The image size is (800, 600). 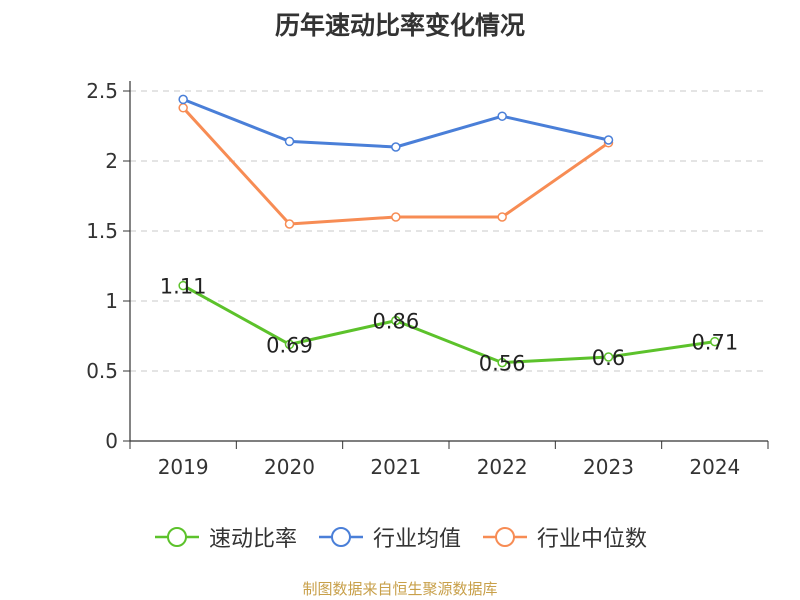 What do you see at coordinates (592, 539) in the screenshot?
I see `legend-label: 行业中位数` at bounding box center [592, 539].